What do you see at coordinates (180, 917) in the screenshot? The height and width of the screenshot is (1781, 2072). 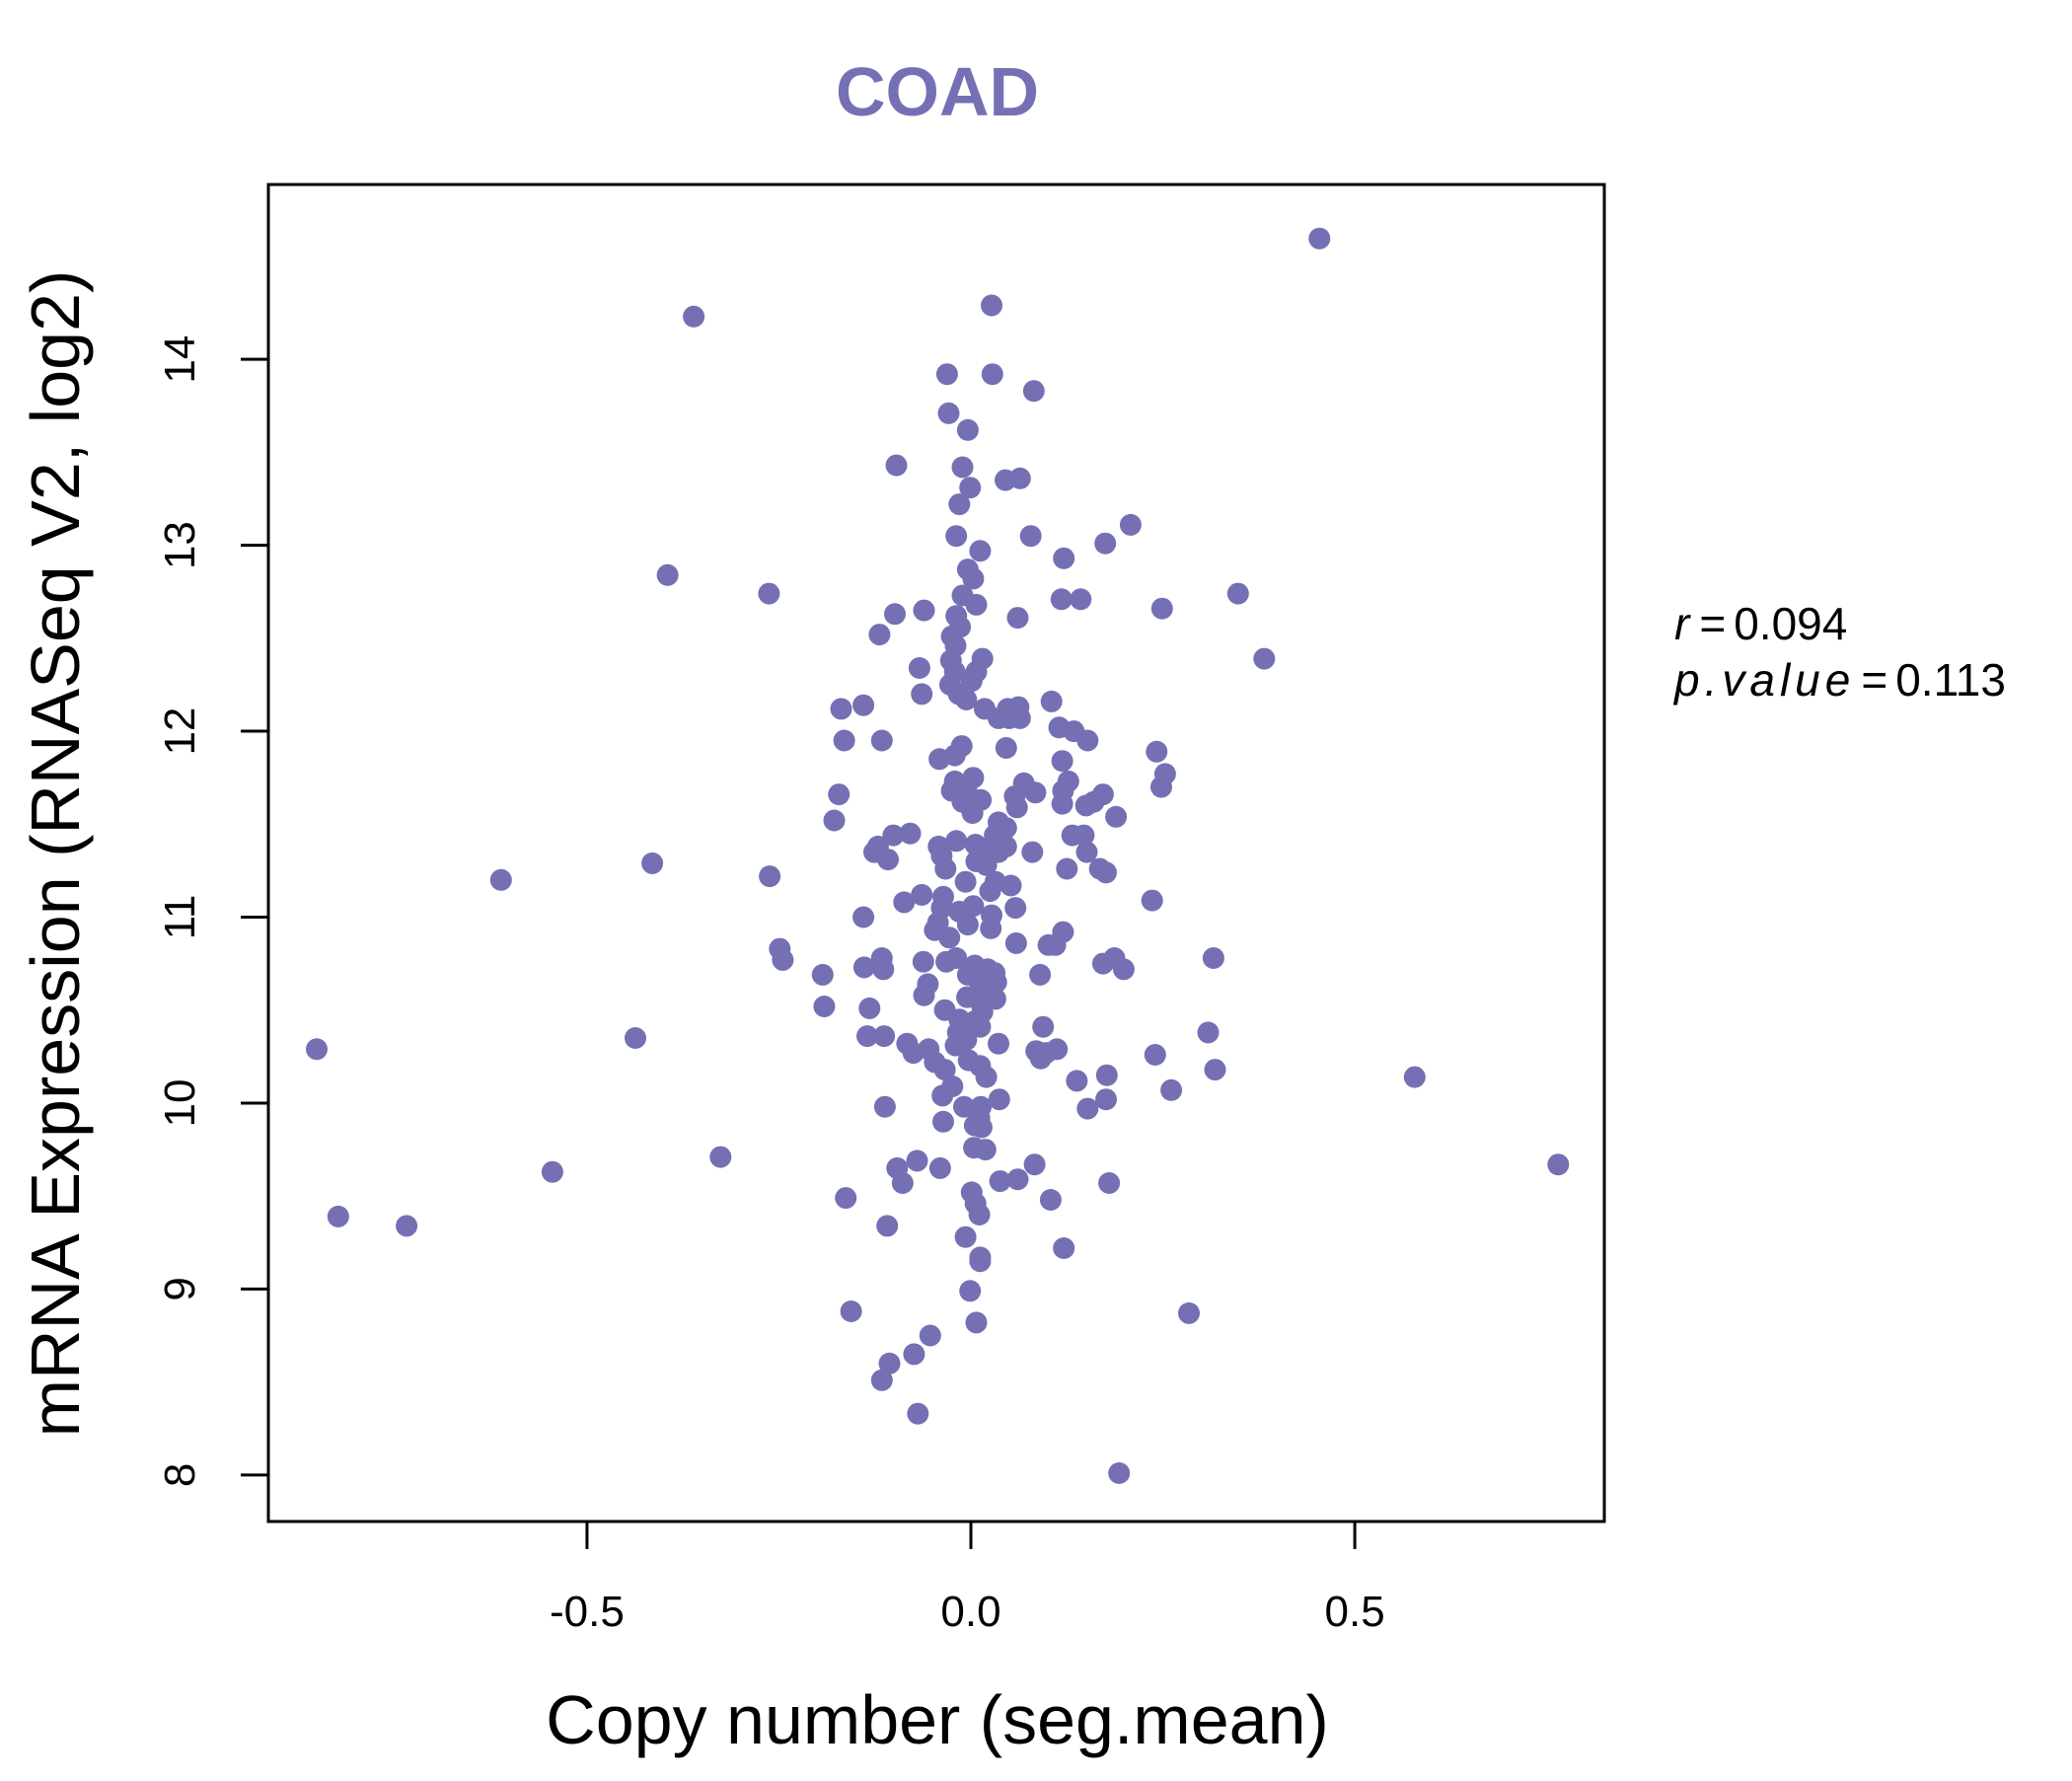 I see `y-tick-label: 11` at bounding box center [180, 917].